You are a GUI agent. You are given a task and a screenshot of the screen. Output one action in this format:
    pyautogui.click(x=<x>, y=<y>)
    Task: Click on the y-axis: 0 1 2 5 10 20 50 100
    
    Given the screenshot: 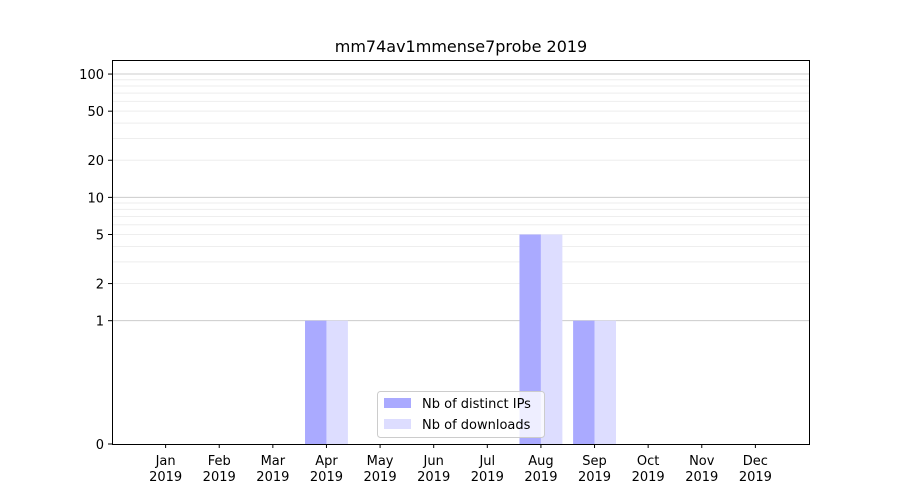 What is the action you would take?
    pyautogui.click(x=95, y=260)
    